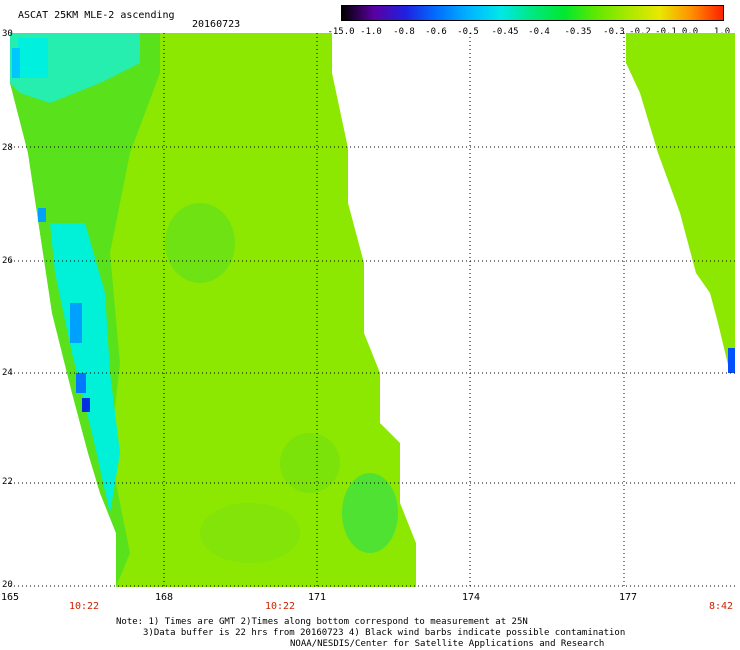 The height and width of the screenshot is (650, 740). I want to click on scale-label: -0.5, so click(468, 32).